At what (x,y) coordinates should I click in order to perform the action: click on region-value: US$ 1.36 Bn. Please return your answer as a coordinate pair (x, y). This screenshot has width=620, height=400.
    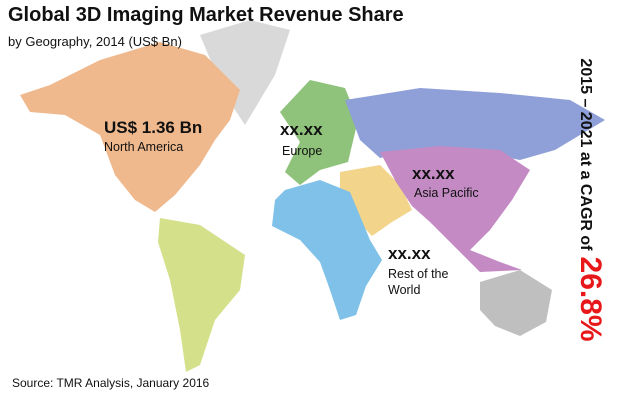
    Looking at the image, I should click on (153, 127).